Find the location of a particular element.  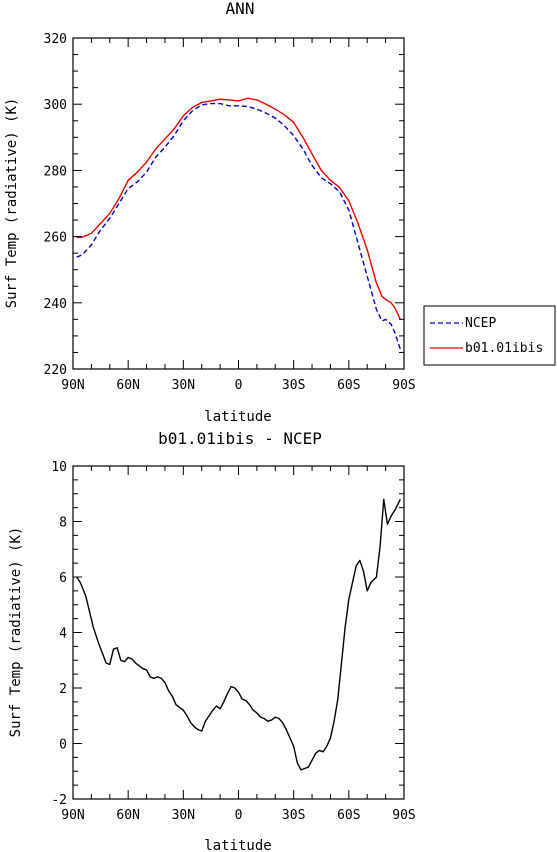

top-chart-y-axis-label: Surf Temp (radiative) (K) is located at coordinates (12, 203).